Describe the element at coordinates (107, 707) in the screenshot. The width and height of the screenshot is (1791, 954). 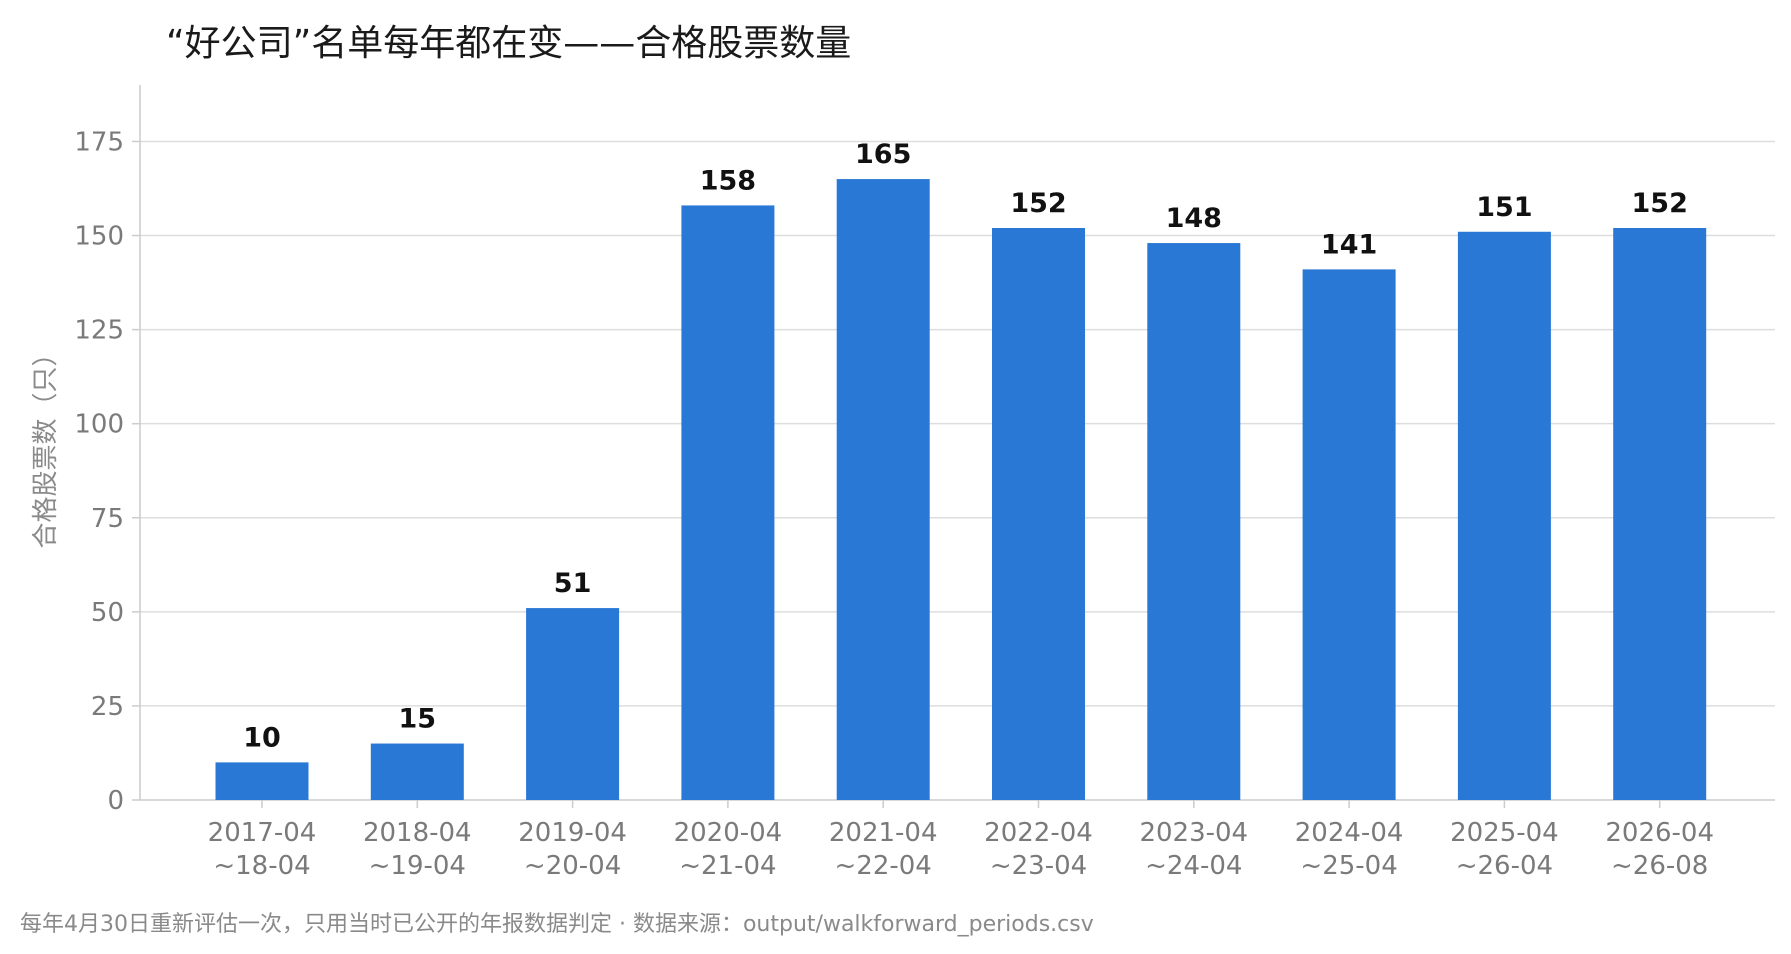
I see `y-tick-label: 25` at that location.